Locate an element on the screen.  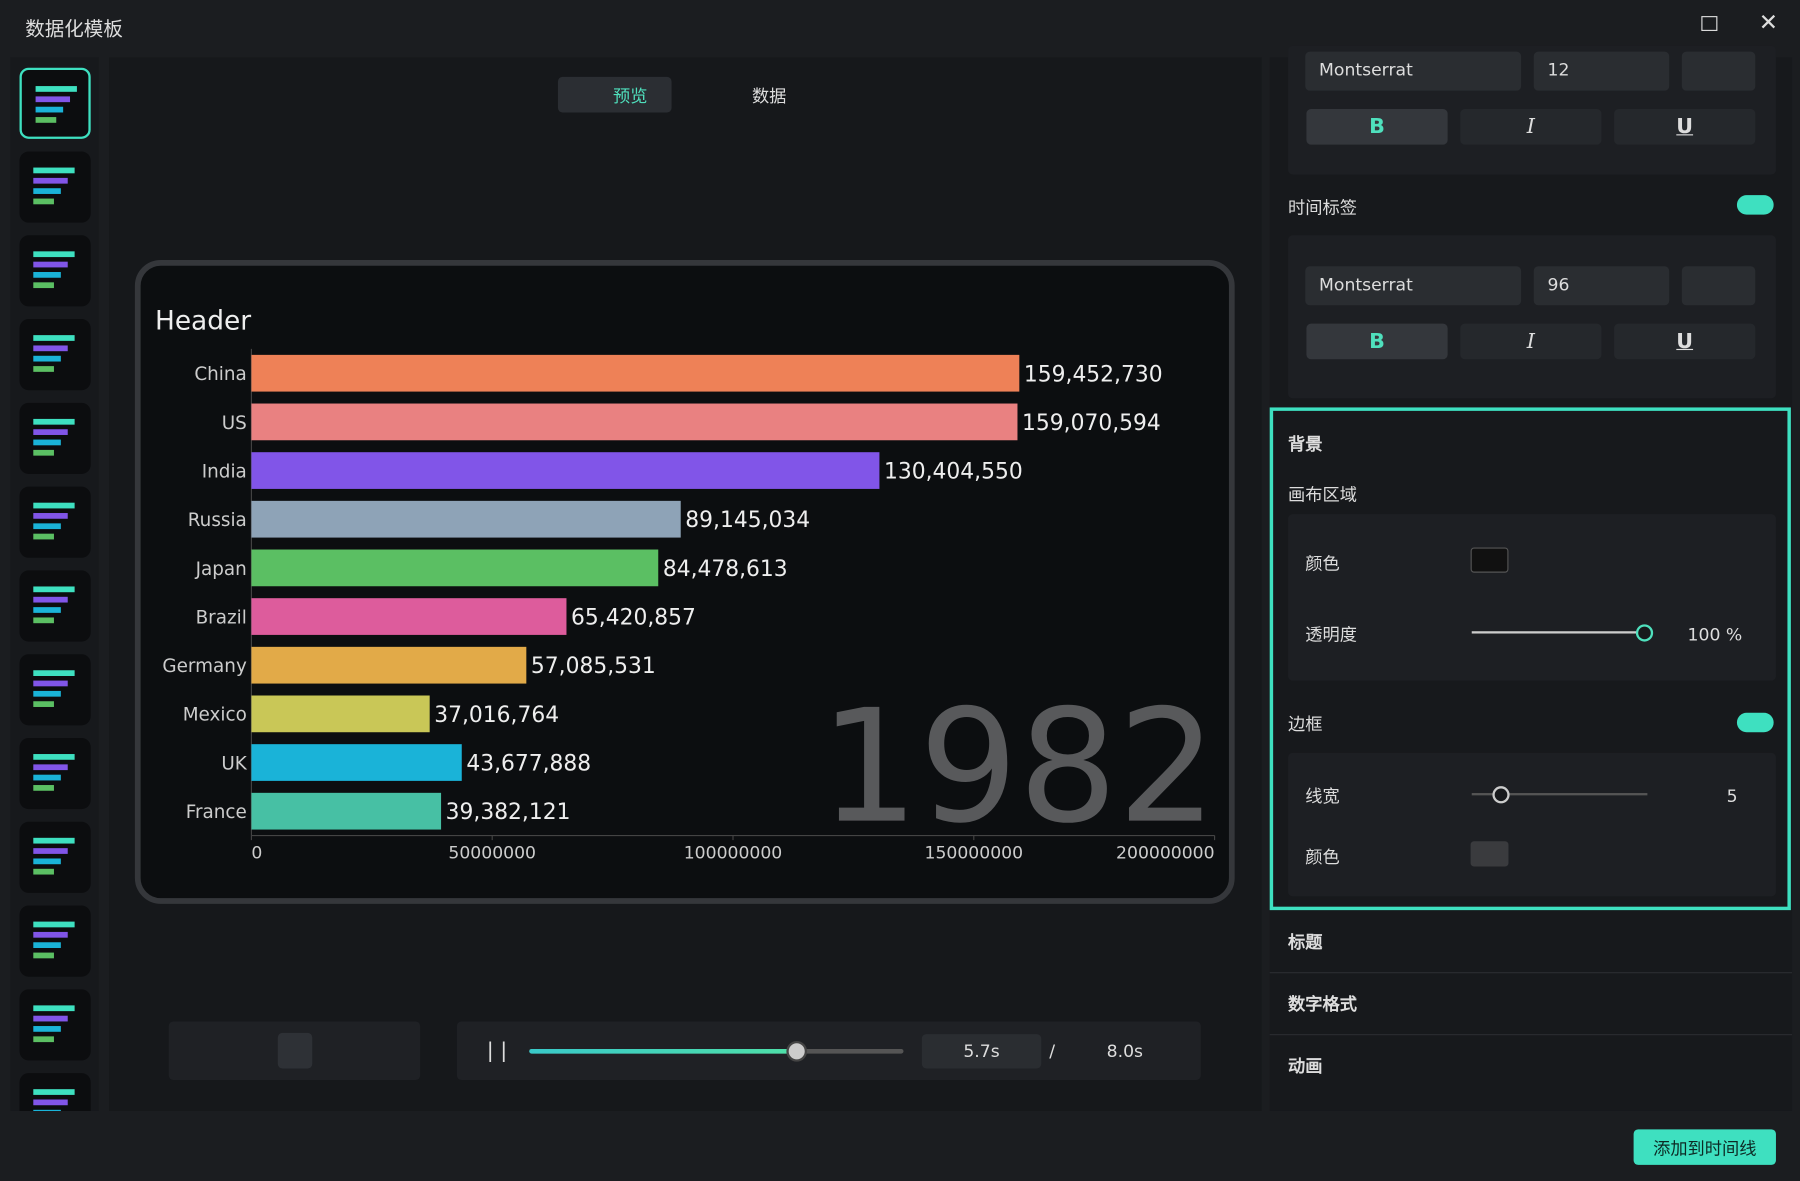
sidebar is located at coordinates (54, 584).